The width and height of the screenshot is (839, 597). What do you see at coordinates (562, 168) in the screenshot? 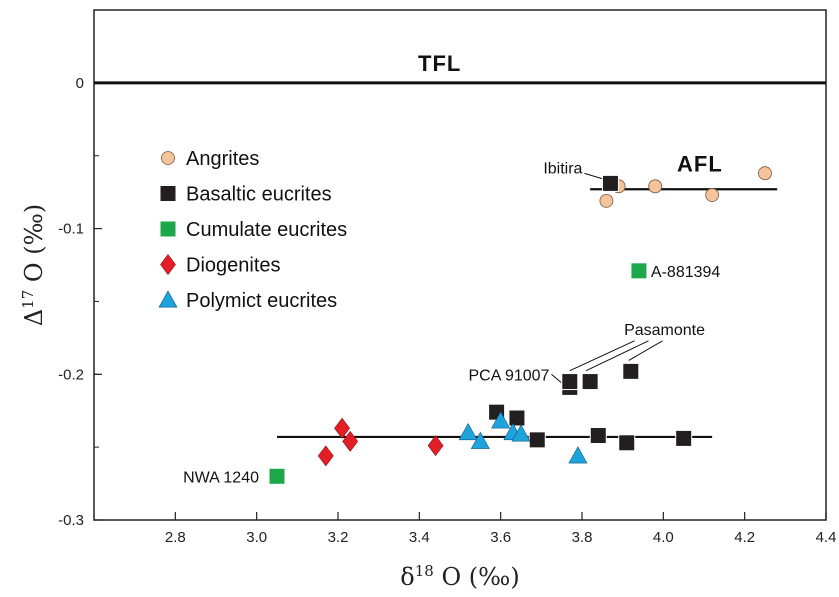
I see `annotation-label: Ibitira` at bounding box center [562, 168].